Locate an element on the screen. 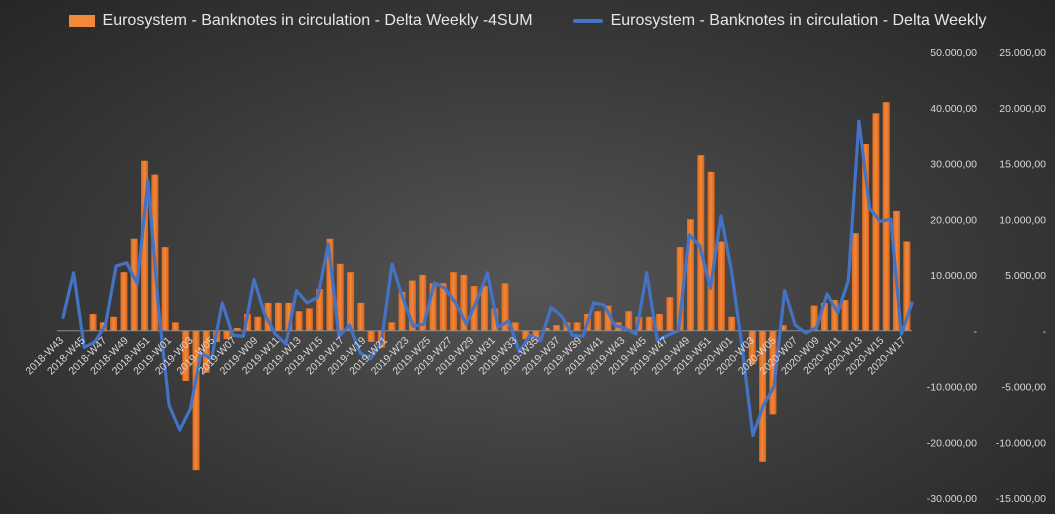  y-left-tick-label: - is located at coordinates (976, 332).